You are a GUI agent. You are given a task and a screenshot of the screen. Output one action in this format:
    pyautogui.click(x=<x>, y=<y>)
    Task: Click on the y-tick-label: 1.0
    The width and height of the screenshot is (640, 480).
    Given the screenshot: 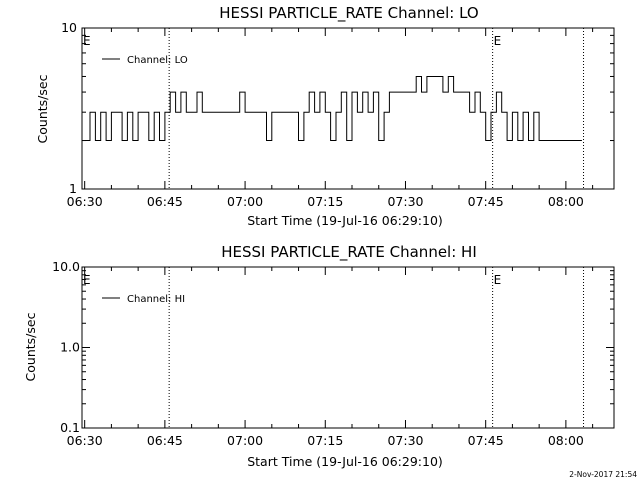 What is the action you would take?
    pyautogui.click(x=70, y=347)
    